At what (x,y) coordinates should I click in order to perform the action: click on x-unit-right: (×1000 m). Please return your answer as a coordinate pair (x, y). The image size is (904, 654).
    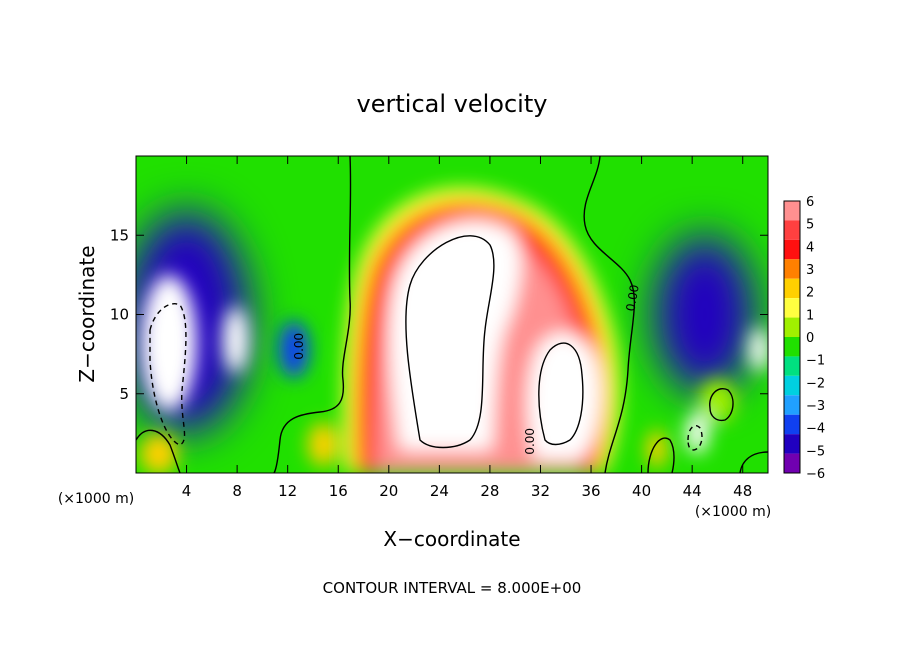
    Looking at the image, I should click on (733, 512).